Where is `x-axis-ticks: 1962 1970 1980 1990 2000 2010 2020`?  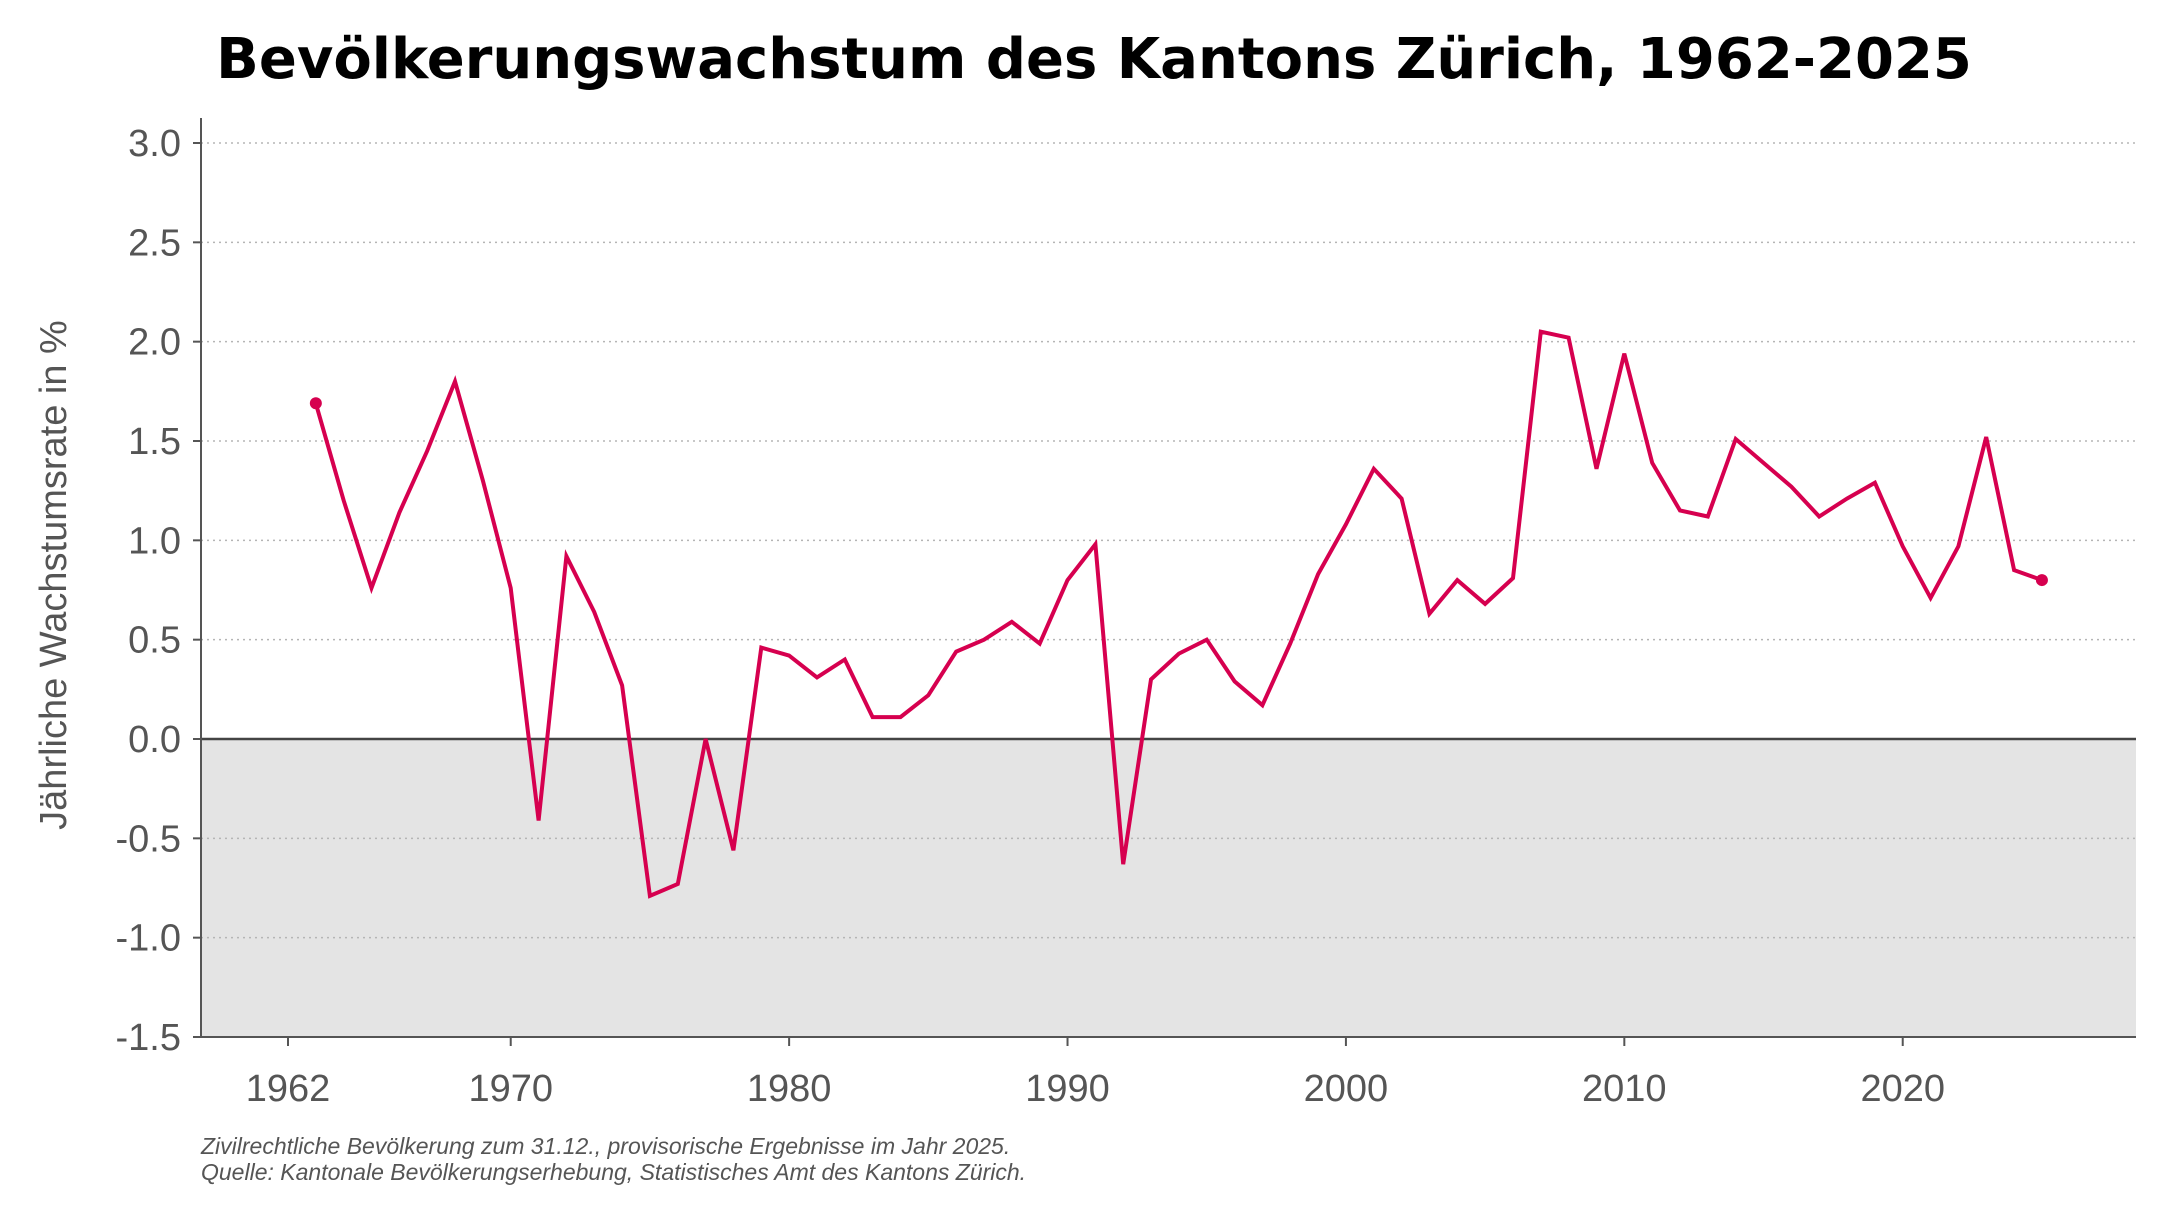
x-axis-ticks: 1962 1970 1980 1990 2000 2010 2020 is located at coordinates (1095, 1073).